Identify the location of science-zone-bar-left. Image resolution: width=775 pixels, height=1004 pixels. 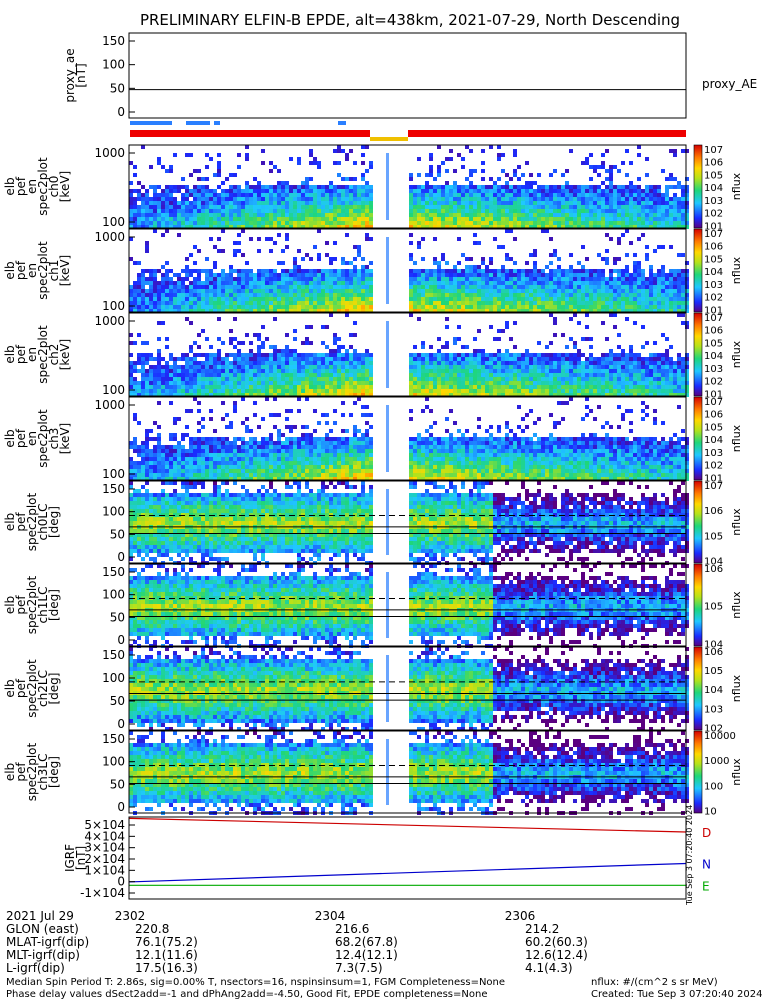
(250, 133).